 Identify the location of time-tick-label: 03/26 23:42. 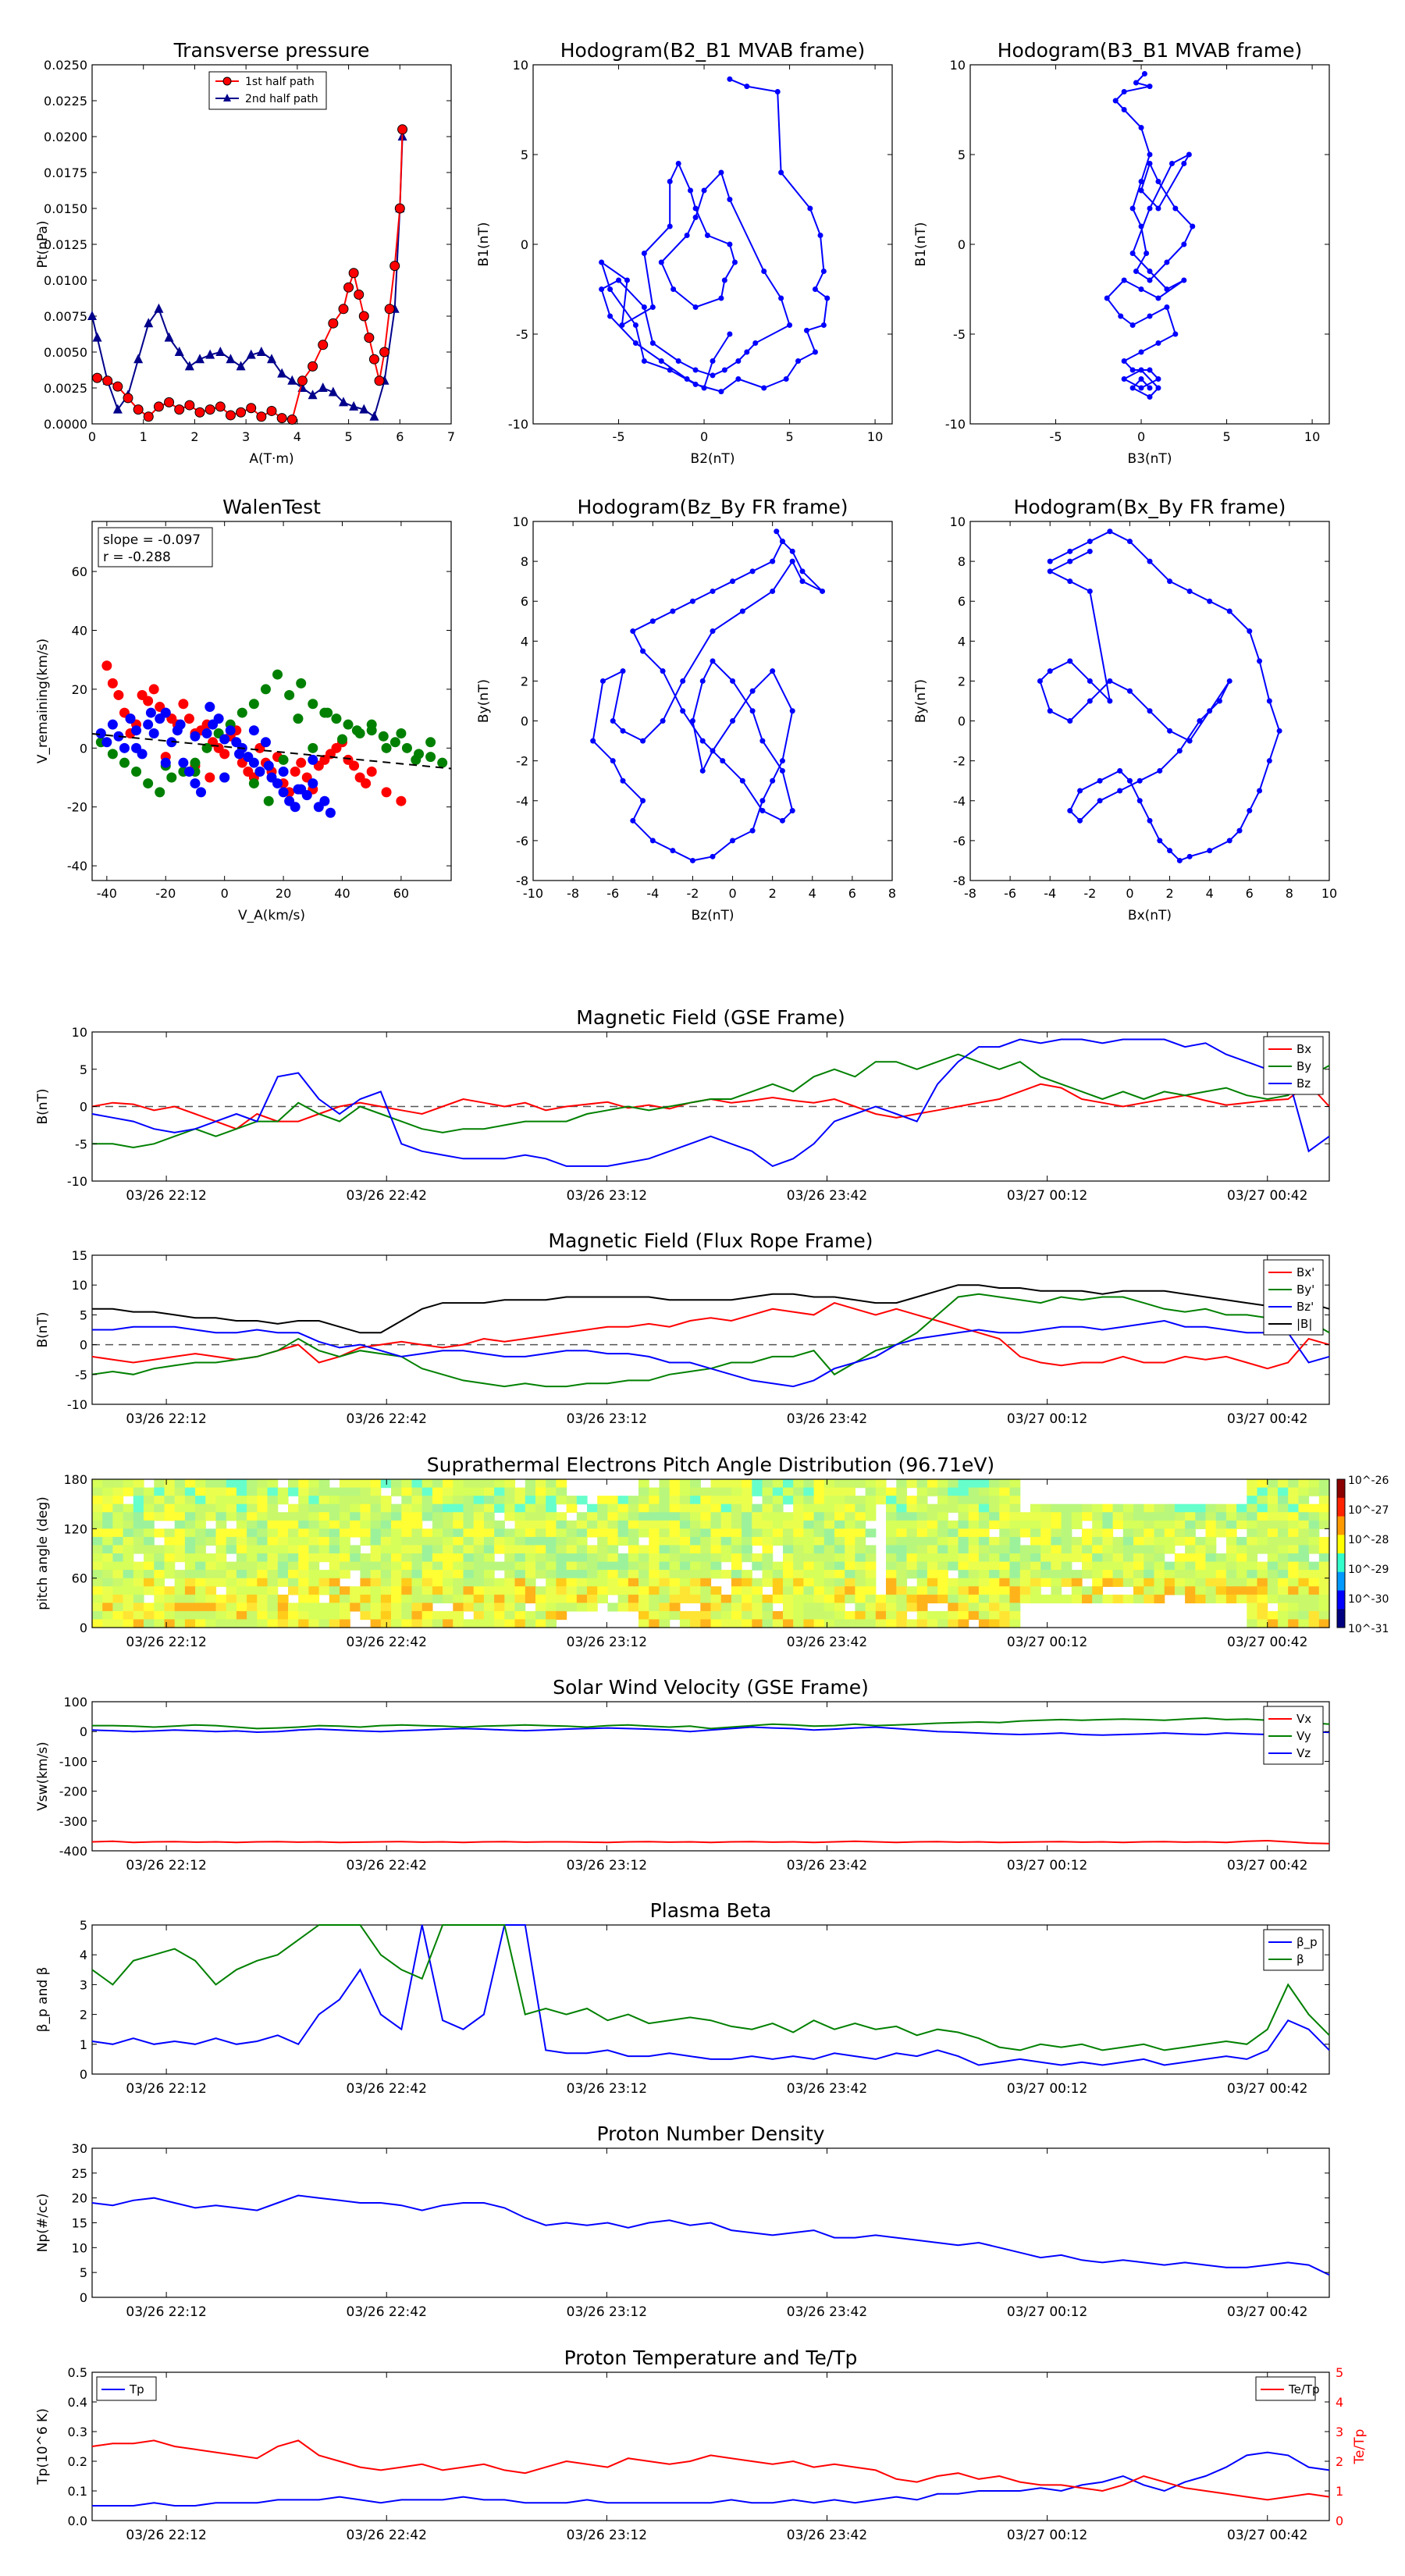
(827, 1642).